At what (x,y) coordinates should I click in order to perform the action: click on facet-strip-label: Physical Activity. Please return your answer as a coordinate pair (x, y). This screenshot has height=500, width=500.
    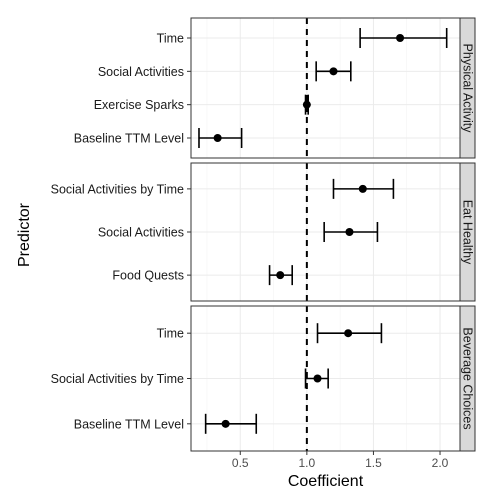
    Looking at the image, I should click on (468, 89).